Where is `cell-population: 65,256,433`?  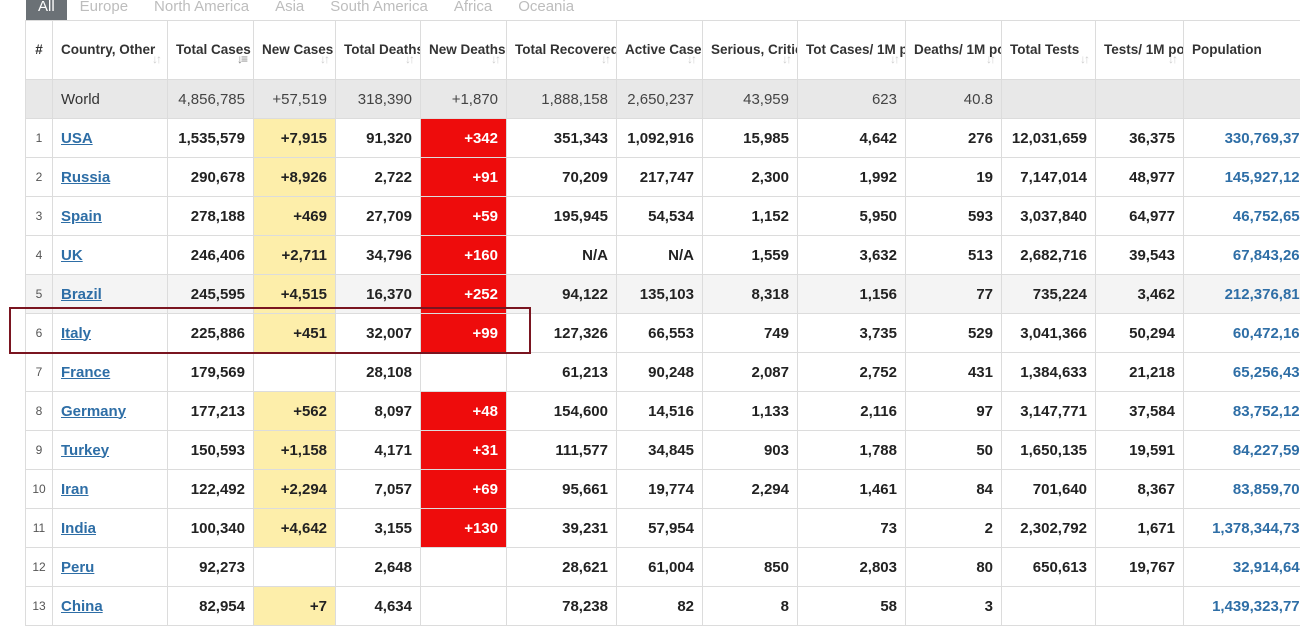
cell-population: 65,256,433 is located at coordinates (1242, 372).